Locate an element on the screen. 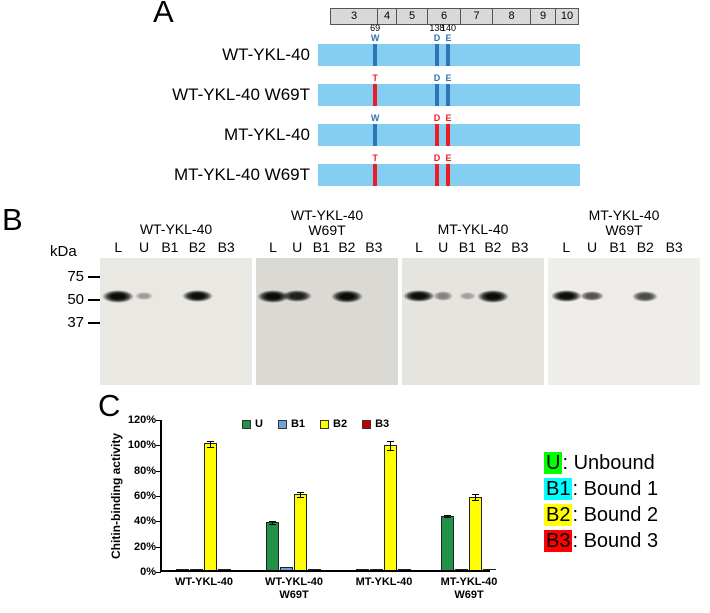 Image resolution: width=710 pixels, height=613 pixels. y-tick-label: 0% is located at coordinates (148, 572).